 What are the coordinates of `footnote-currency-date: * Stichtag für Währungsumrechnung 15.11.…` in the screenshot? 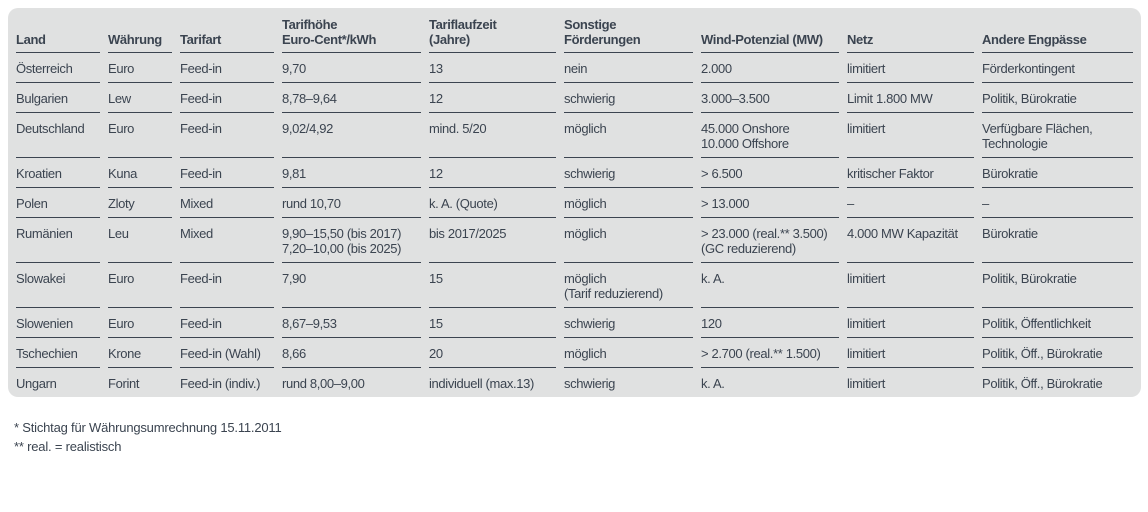 It's located at (148, 427).